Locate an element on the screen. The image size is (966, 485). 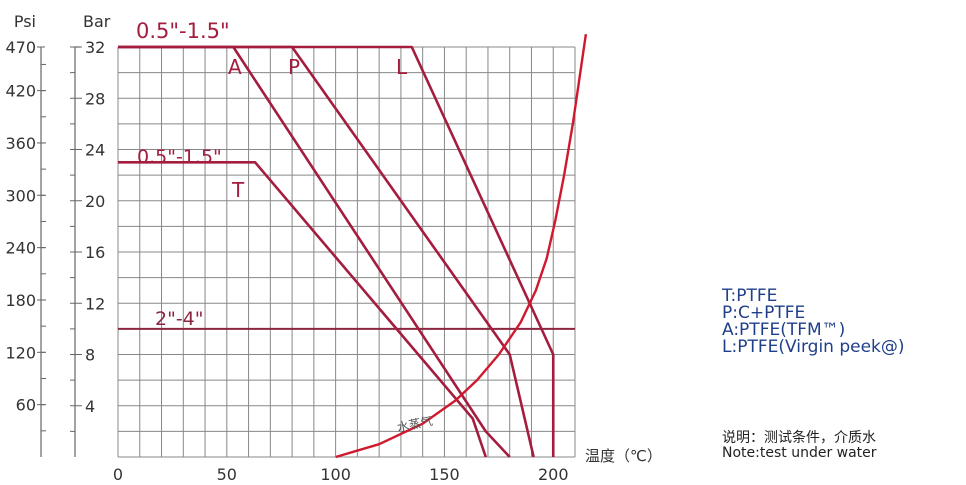
x-axis-title: 温度（℃） is located at coordinates (623, 456).